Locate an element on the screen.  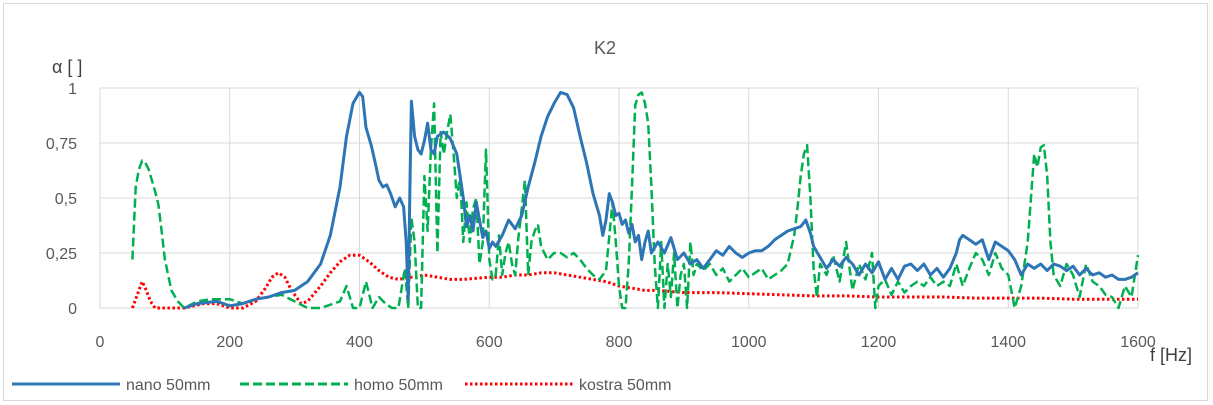
x-tick-label: 800 is located at coordinates (619, 342).